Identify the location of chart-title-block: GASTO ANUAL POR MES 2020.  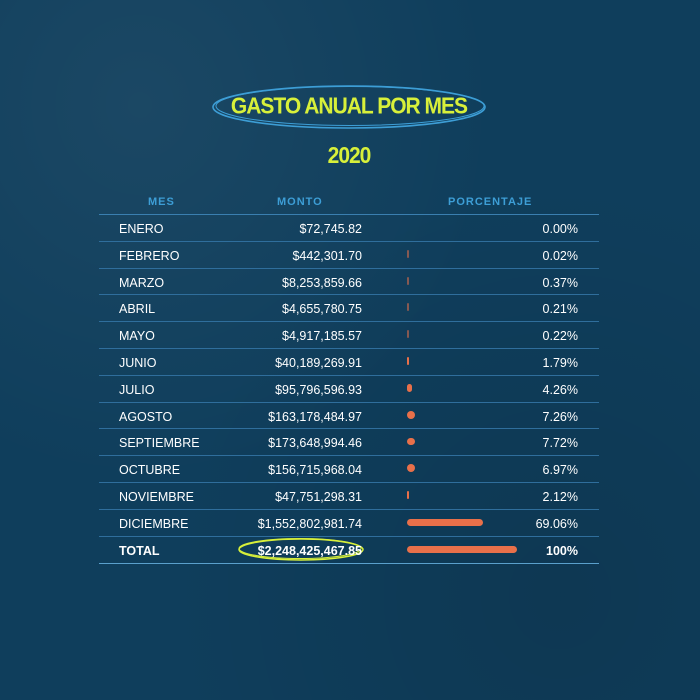
(349, 126).